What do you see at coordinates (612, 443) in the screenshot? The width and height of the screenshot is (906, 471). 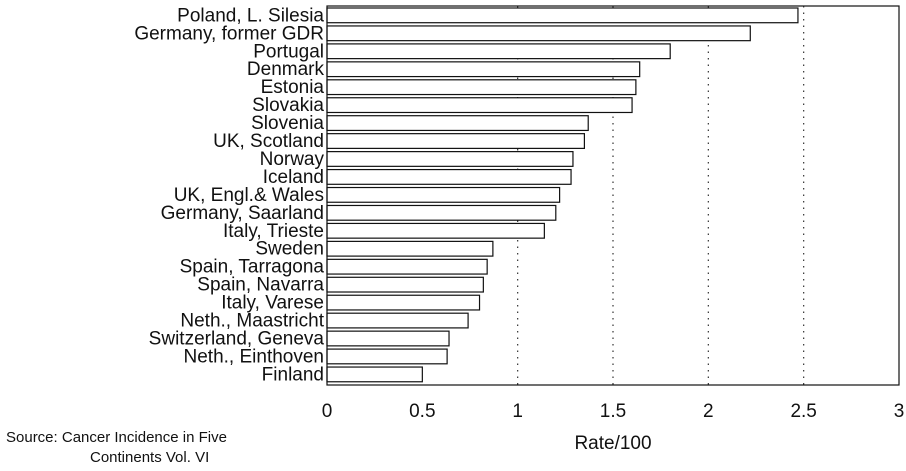 I see `x-axis-title: Rate/100` at bounding box center [612, 443].